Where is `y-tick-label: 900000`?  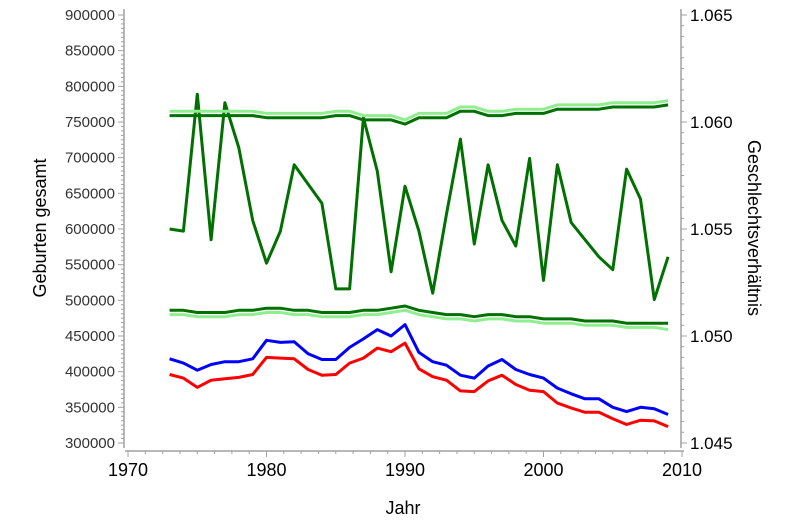
y-tick-label: 900000 is located at coordinates (90, 15).